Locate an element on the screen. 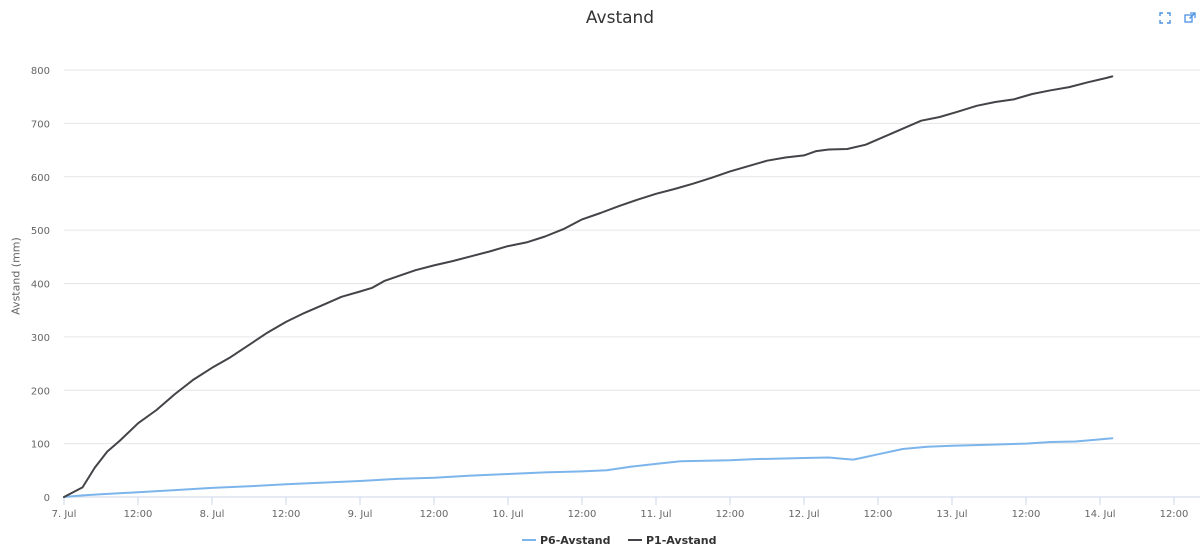 This screenshot has width=1200, height=552. x-tick-label: 7. Jul is located at coordinates (64, 514).